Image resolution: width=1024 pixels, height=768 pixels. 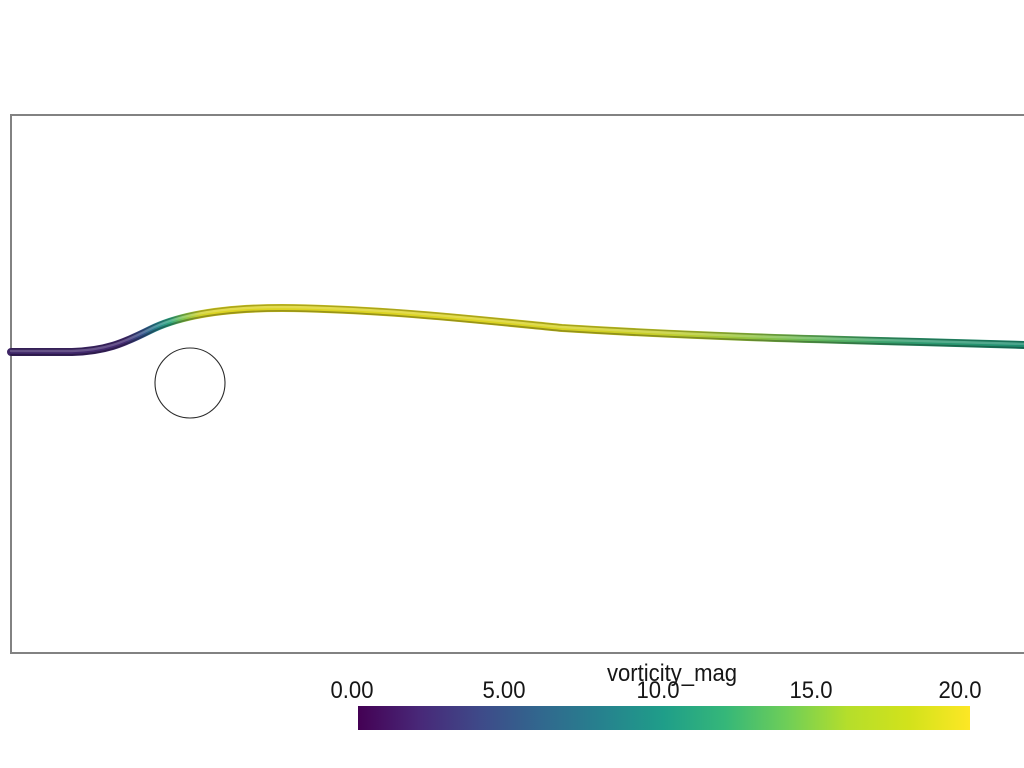 I want to click on streamline-bottom-edge, so click(x=517, y=332).